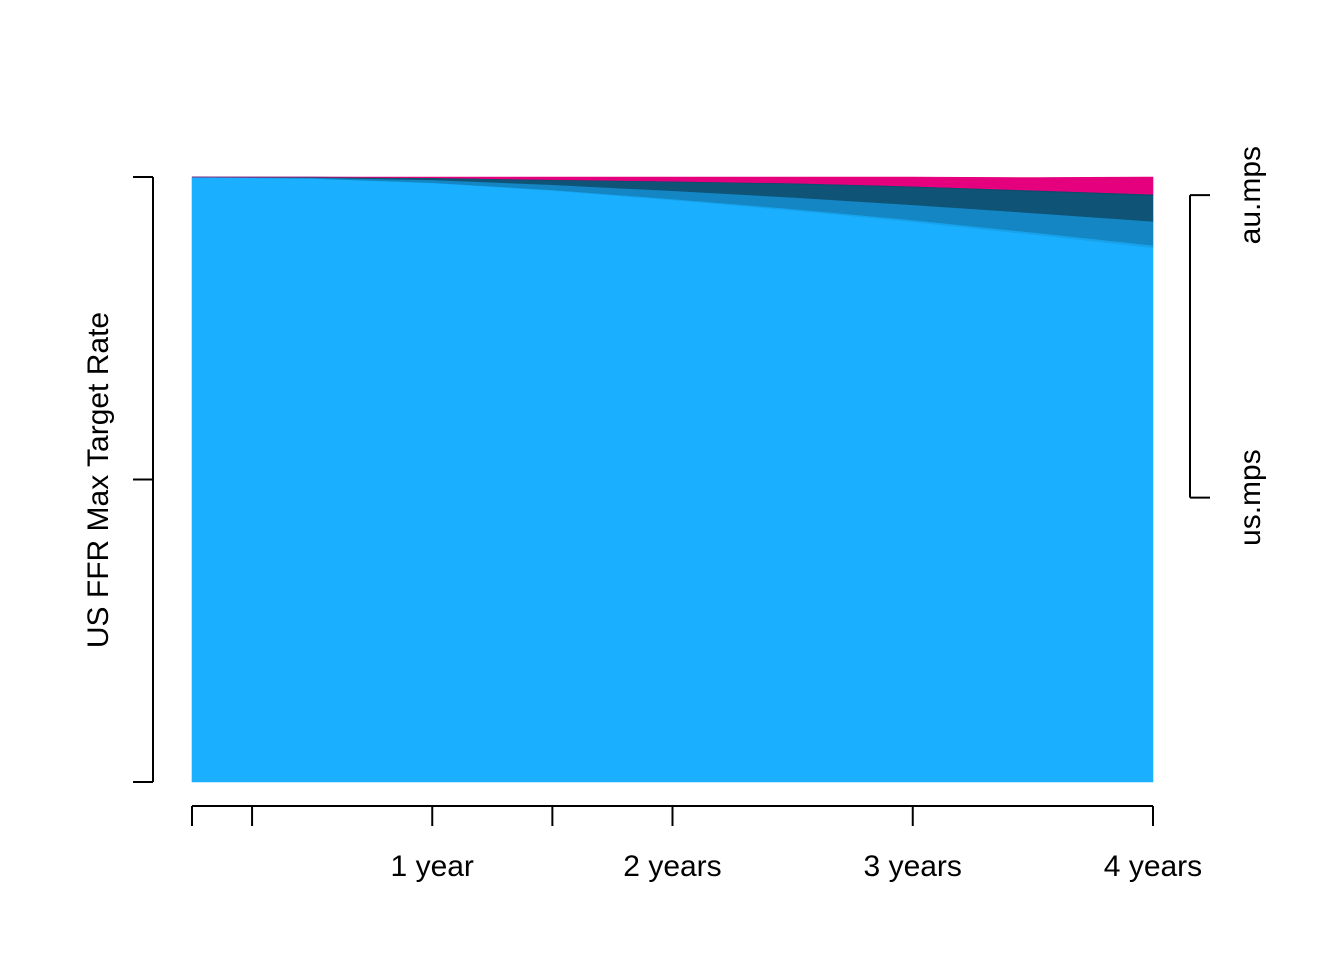  I want to click on x-tick-label: 3 years, so click(913, 866).